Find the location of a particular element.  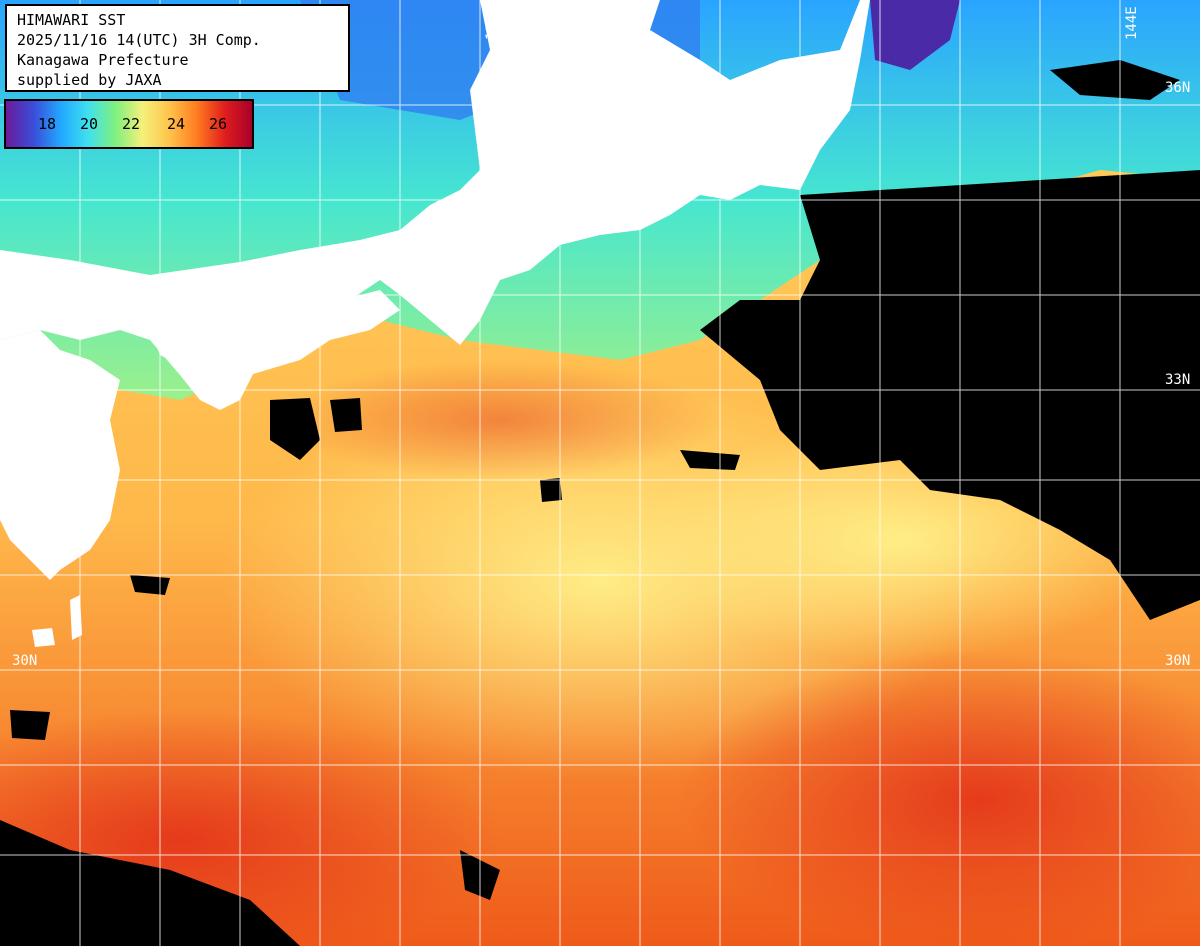

legend-tick-18: 18 is located at coordinates (47, 124).